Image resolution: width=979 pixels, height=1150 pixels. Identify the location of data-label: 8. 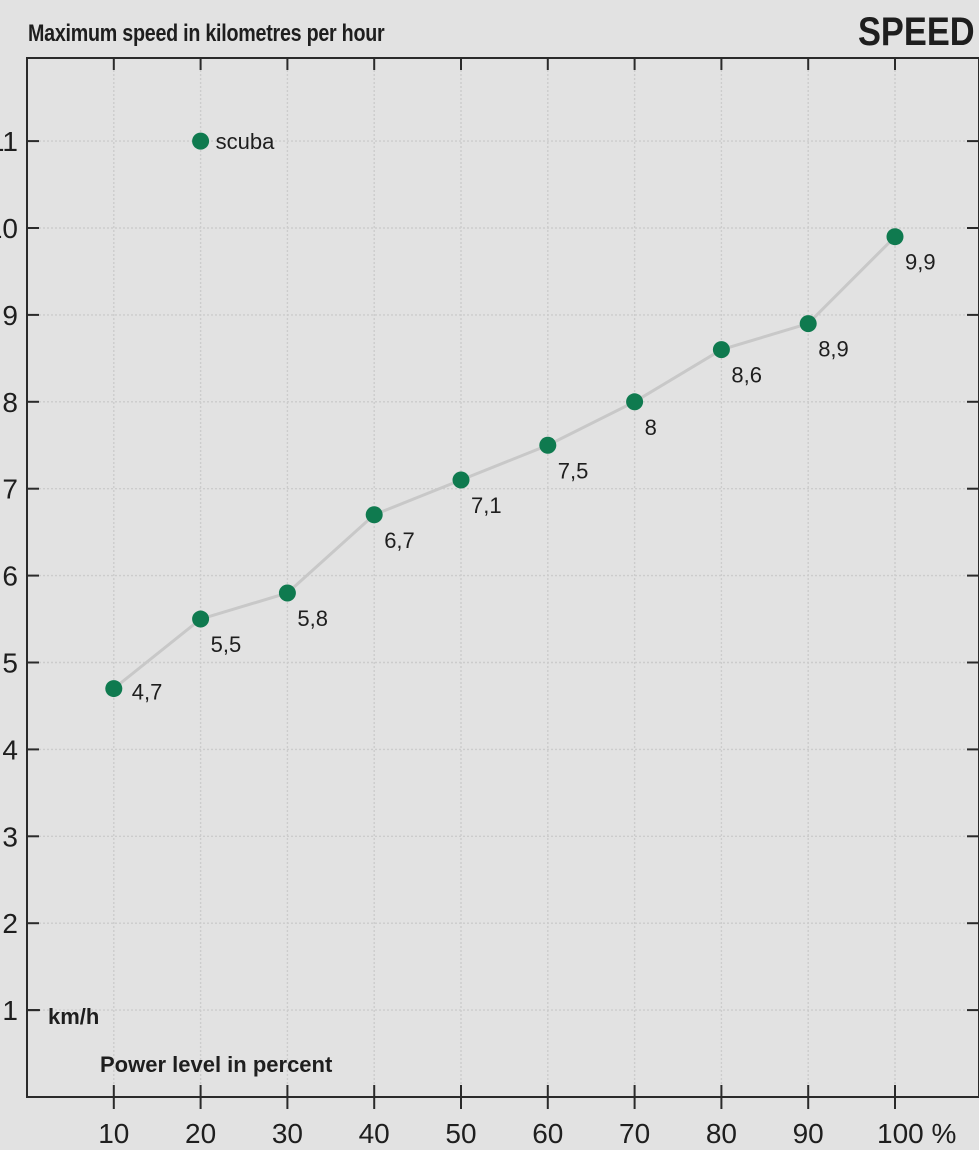
(651, 427).